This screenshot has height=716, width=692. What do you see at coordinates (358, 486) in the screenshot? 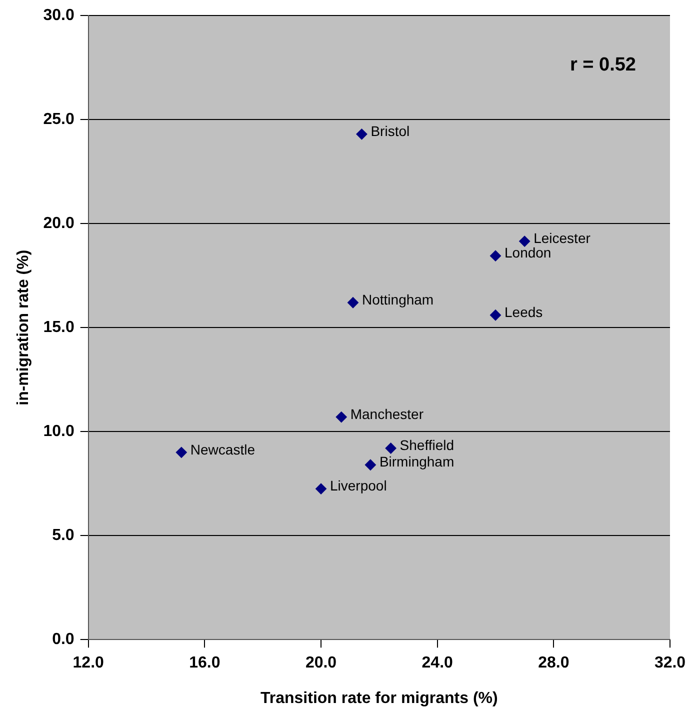
I see `annotation: Liverpool` at bounding box center [358, 486].